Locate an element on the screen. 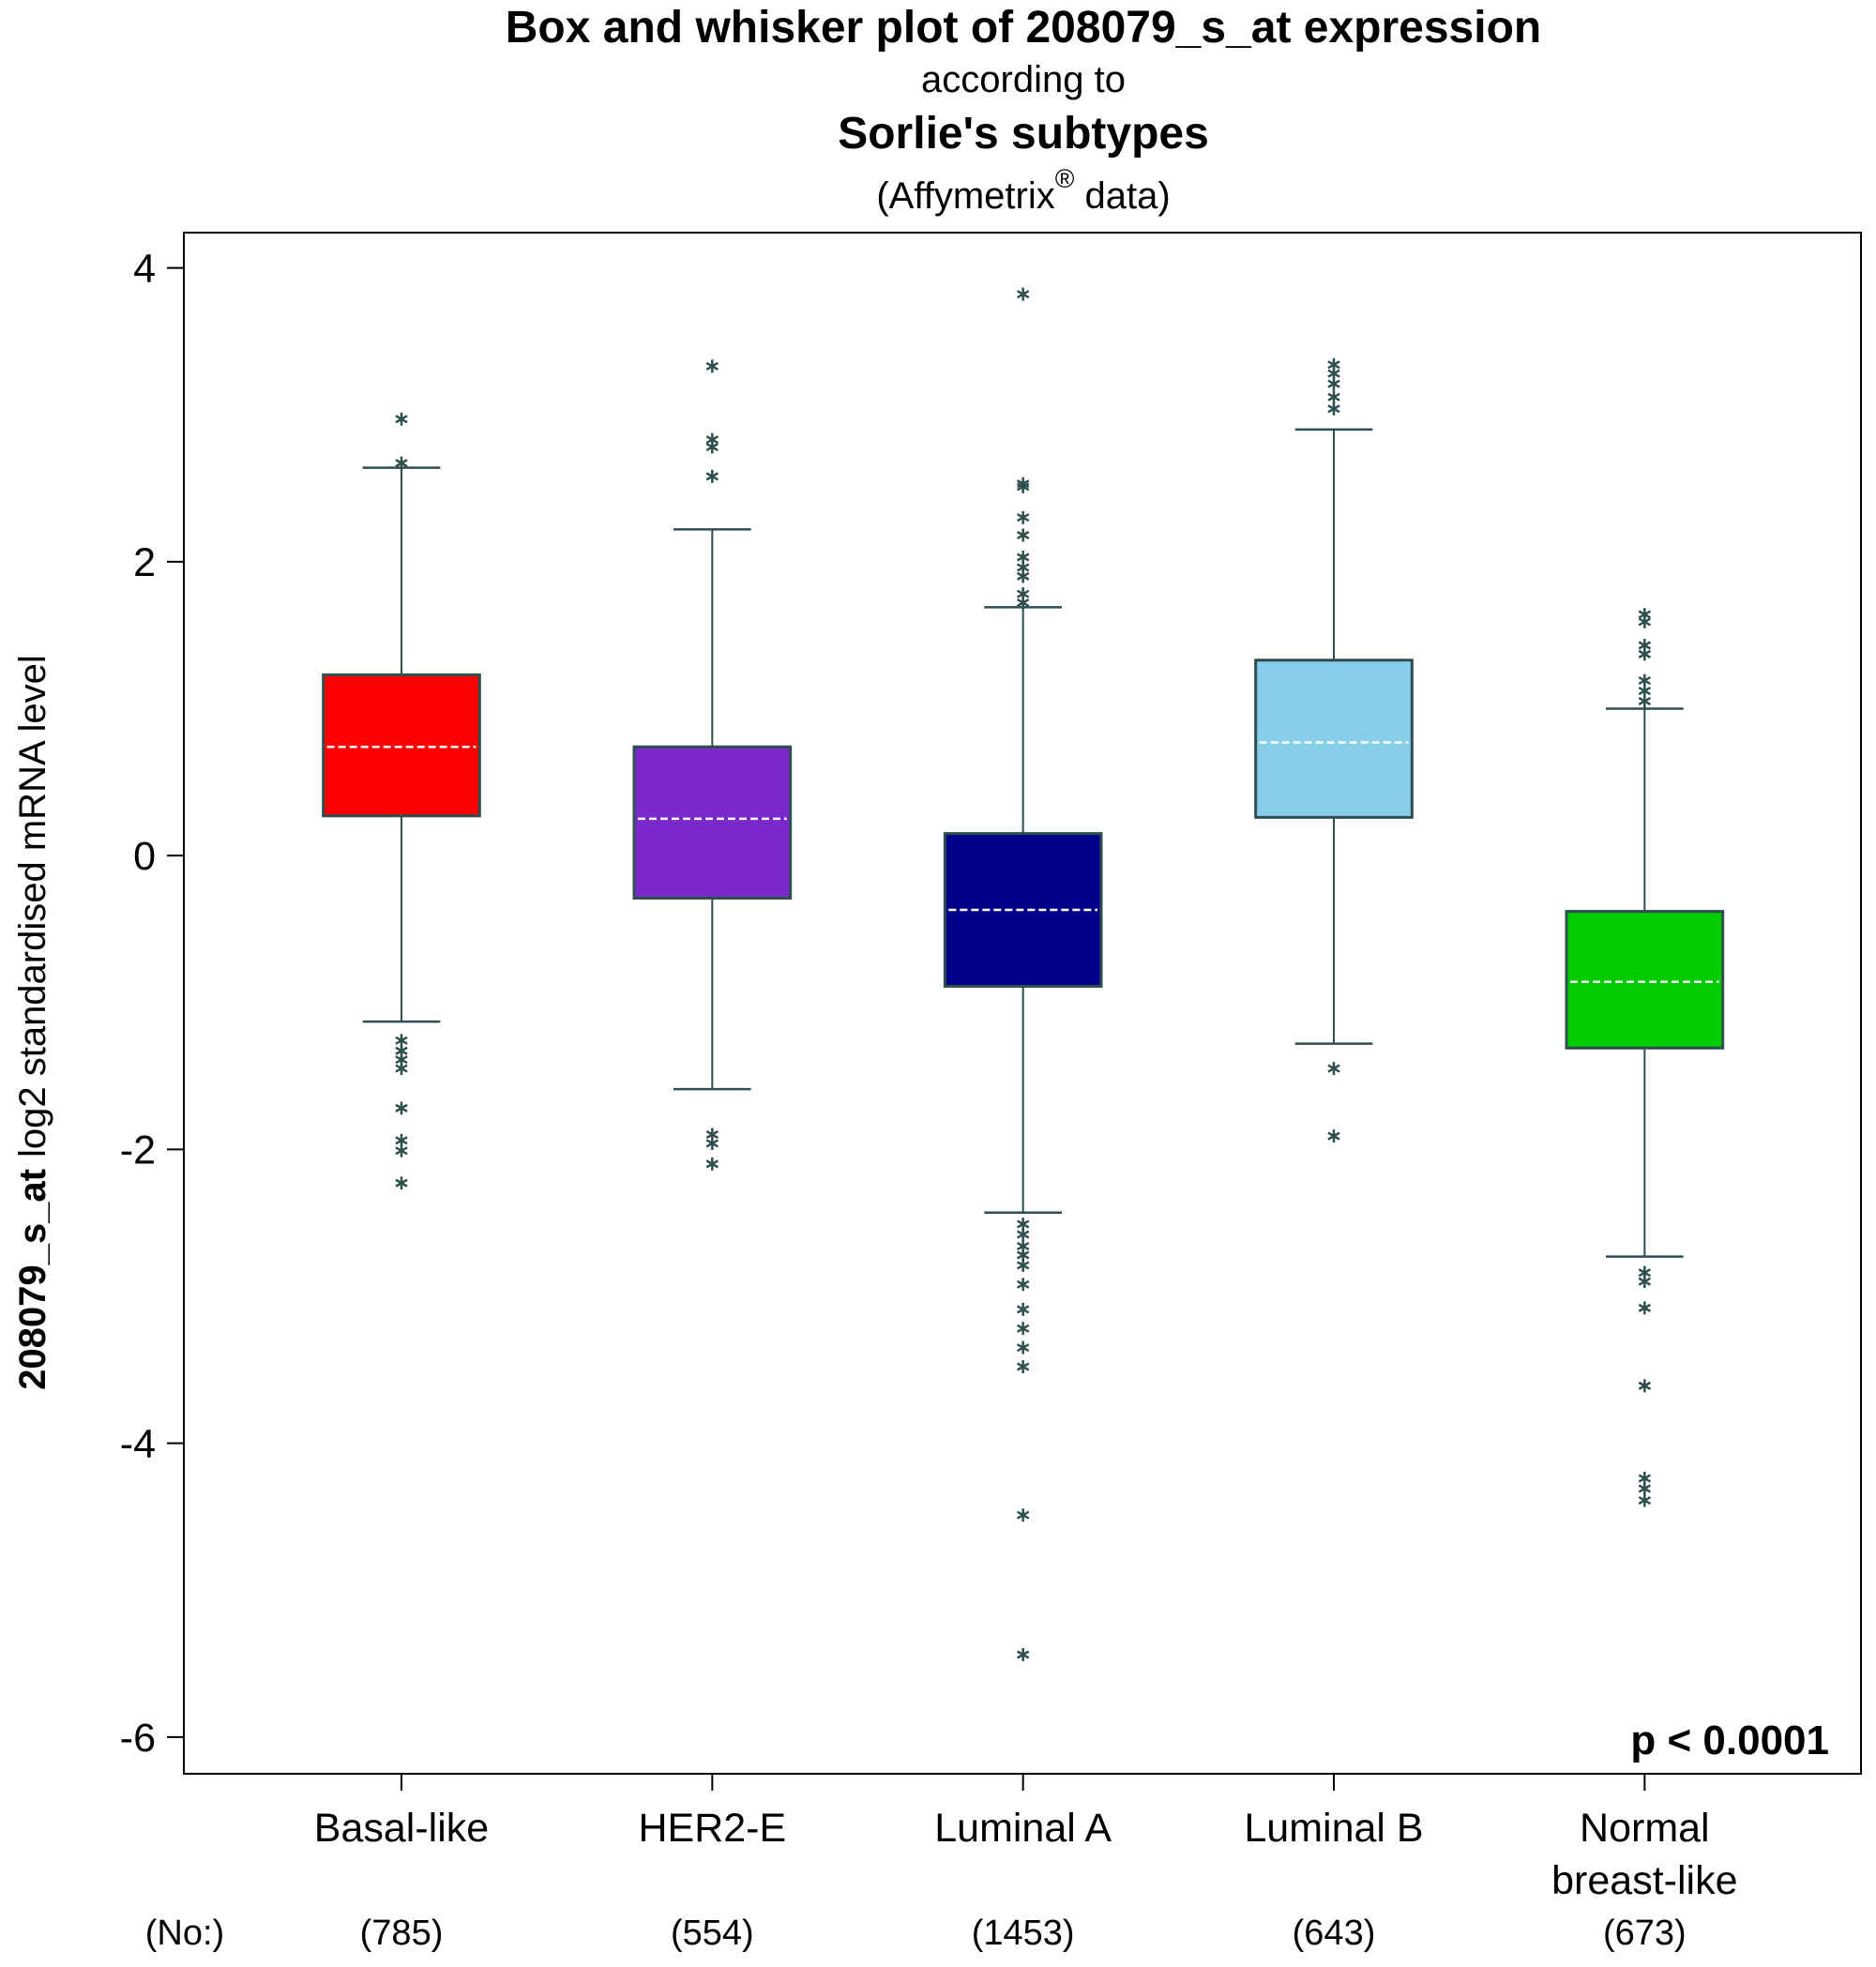 The image size is (1876, 1967). y-tick-label: -4 is located at coordinates (138, 1444).